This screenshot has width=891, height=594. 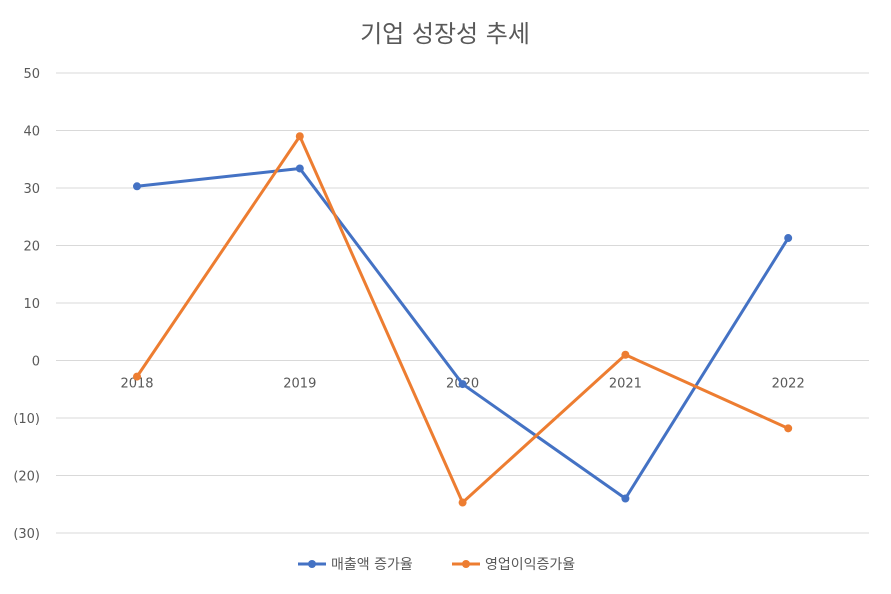 I want to click on legend-label: 영업이익증가율, so click(x=530, y=565).